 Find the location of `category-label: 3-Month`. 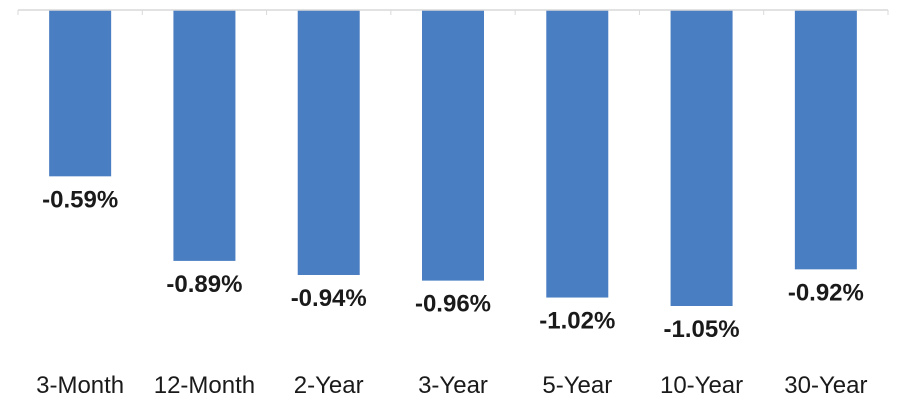

category-label: 3-Month is located at coordinates (80, 385).